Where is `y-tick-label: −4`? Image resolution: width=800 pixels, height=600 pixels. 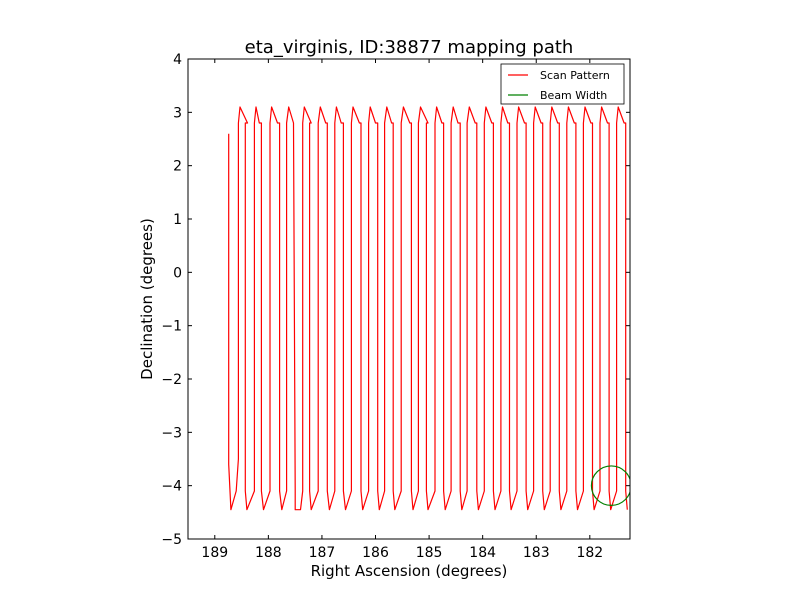 y-tick-label: −4 is located at coordinates (171, 487).